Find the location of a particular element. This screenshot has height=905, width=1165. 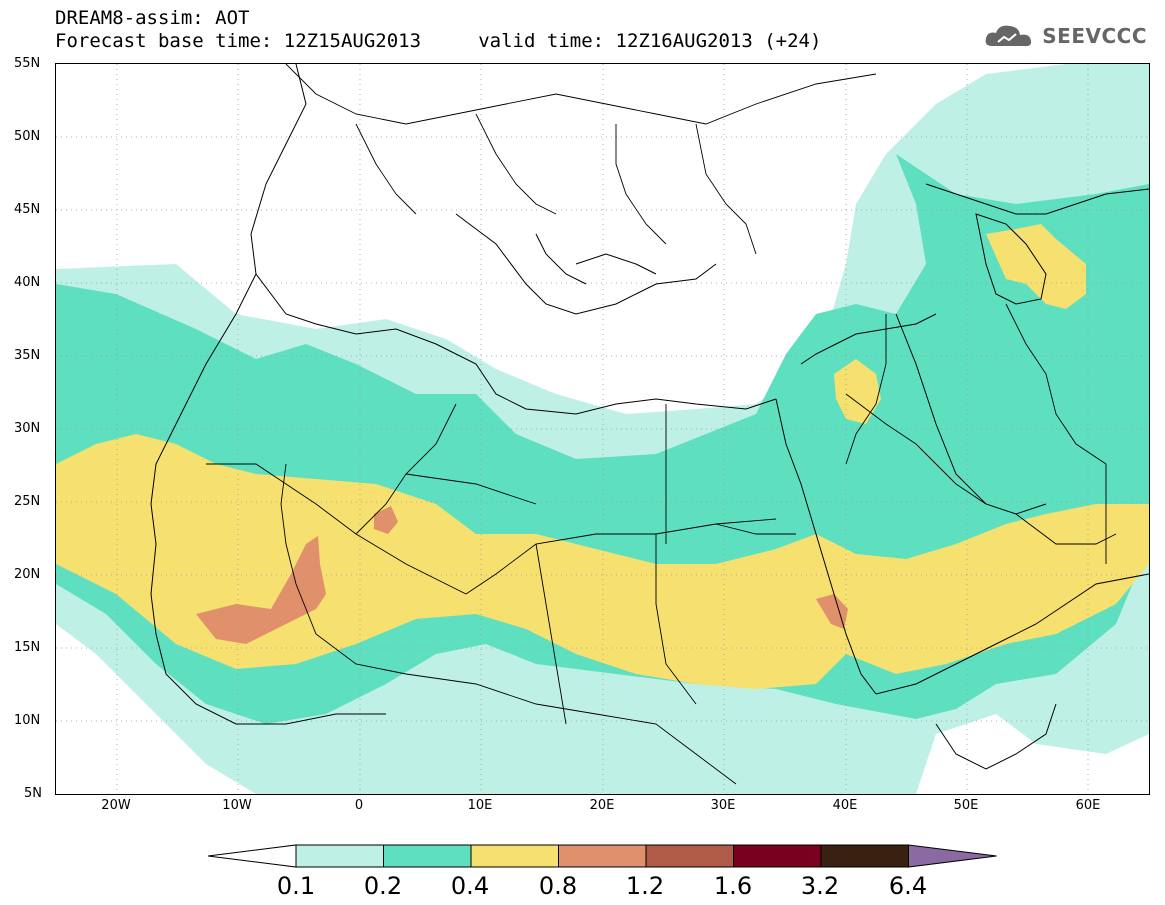

lat-tick-label: 15N is located at coordinates (27, 647).